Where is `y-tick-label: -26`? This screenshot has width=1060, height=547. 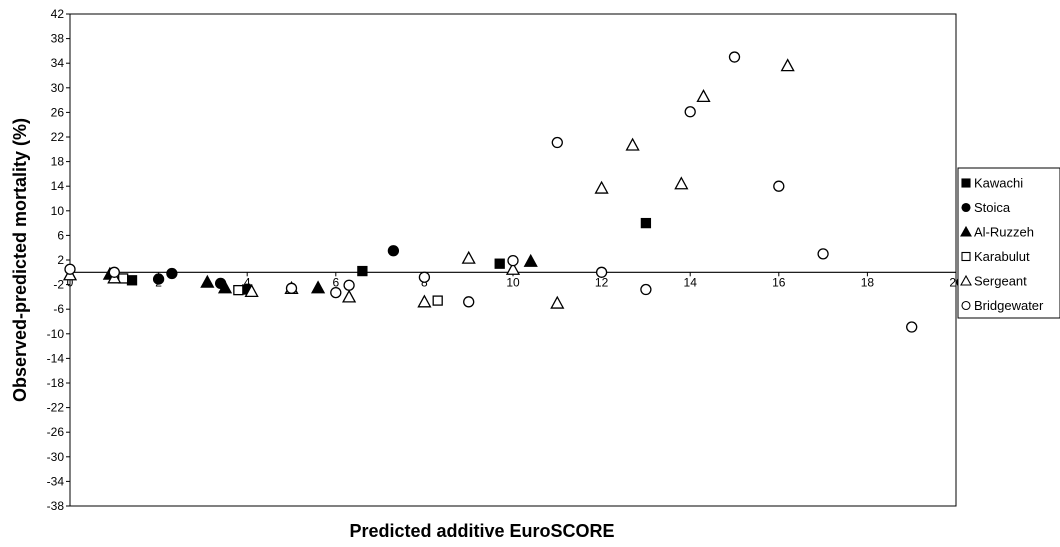
y-tick-label: -26 is located at coordinates (56, 432).